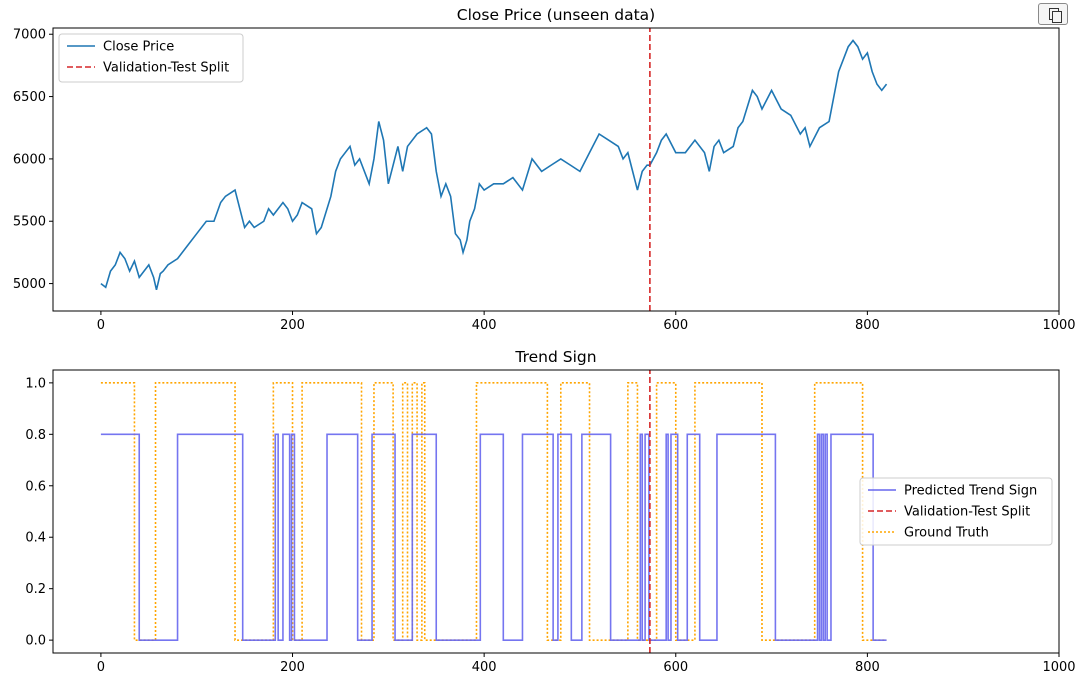 This screenshot has height=682, width=1078. Describe the element at coordinates (138, 47) in the screenshot. I see `legend-label-close-price: Close Price` at that location.